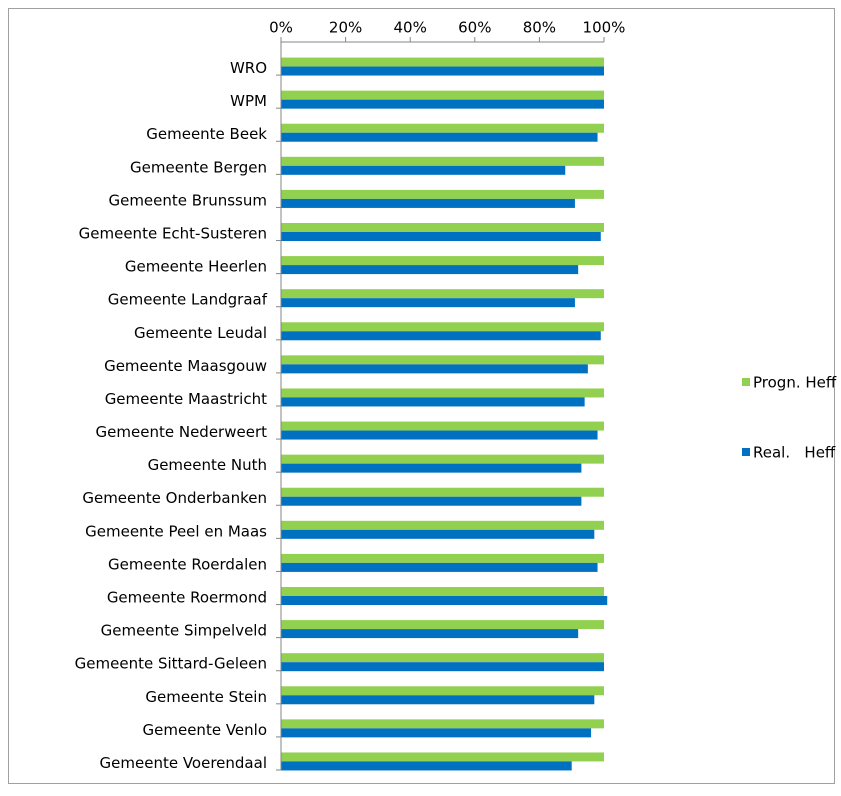  I want to click on y-tick-label: Gemeente Bergen, so click(198, 167).